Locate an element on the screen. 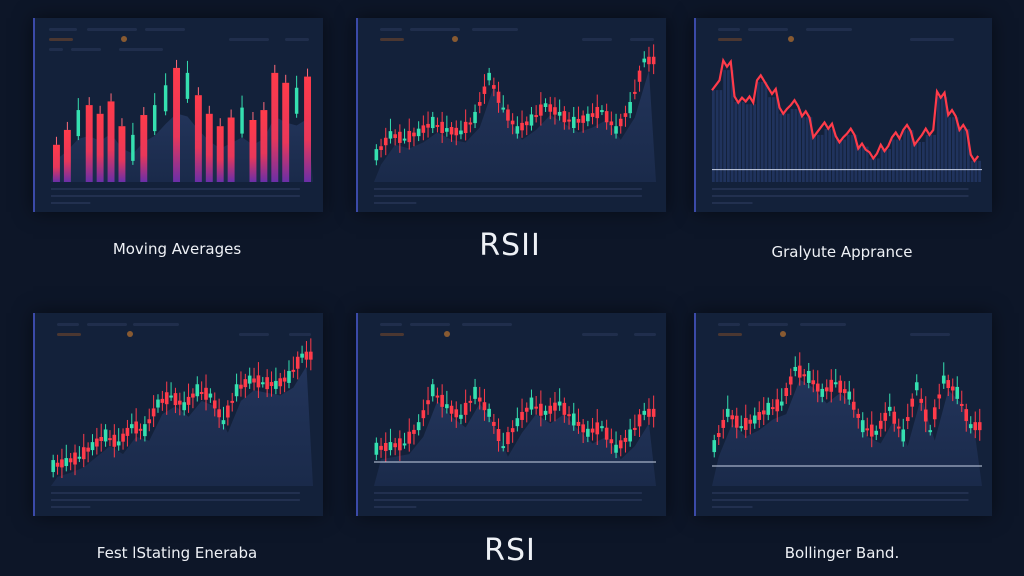 The image size is (1024, 576). caption-moving-averages: Moving Averages is located at coordinates (177, 249).